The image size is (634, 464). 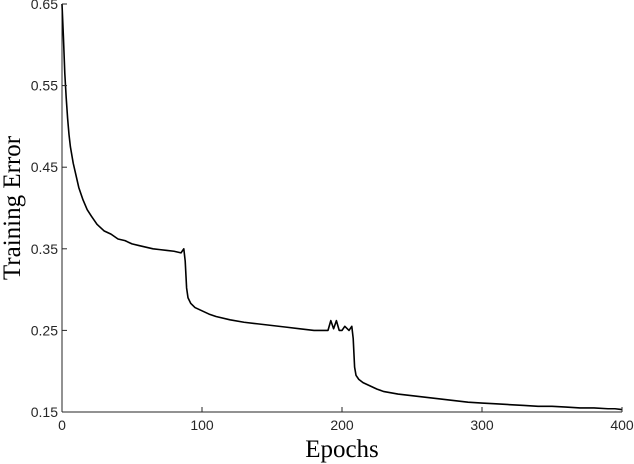 What do you see at coordinates (49, 210) in the screenshot?
I see `y-axis-ticks: 0.15 0.25 0.35 0.45 0.55 0.65` at bounding box center [49, 210].